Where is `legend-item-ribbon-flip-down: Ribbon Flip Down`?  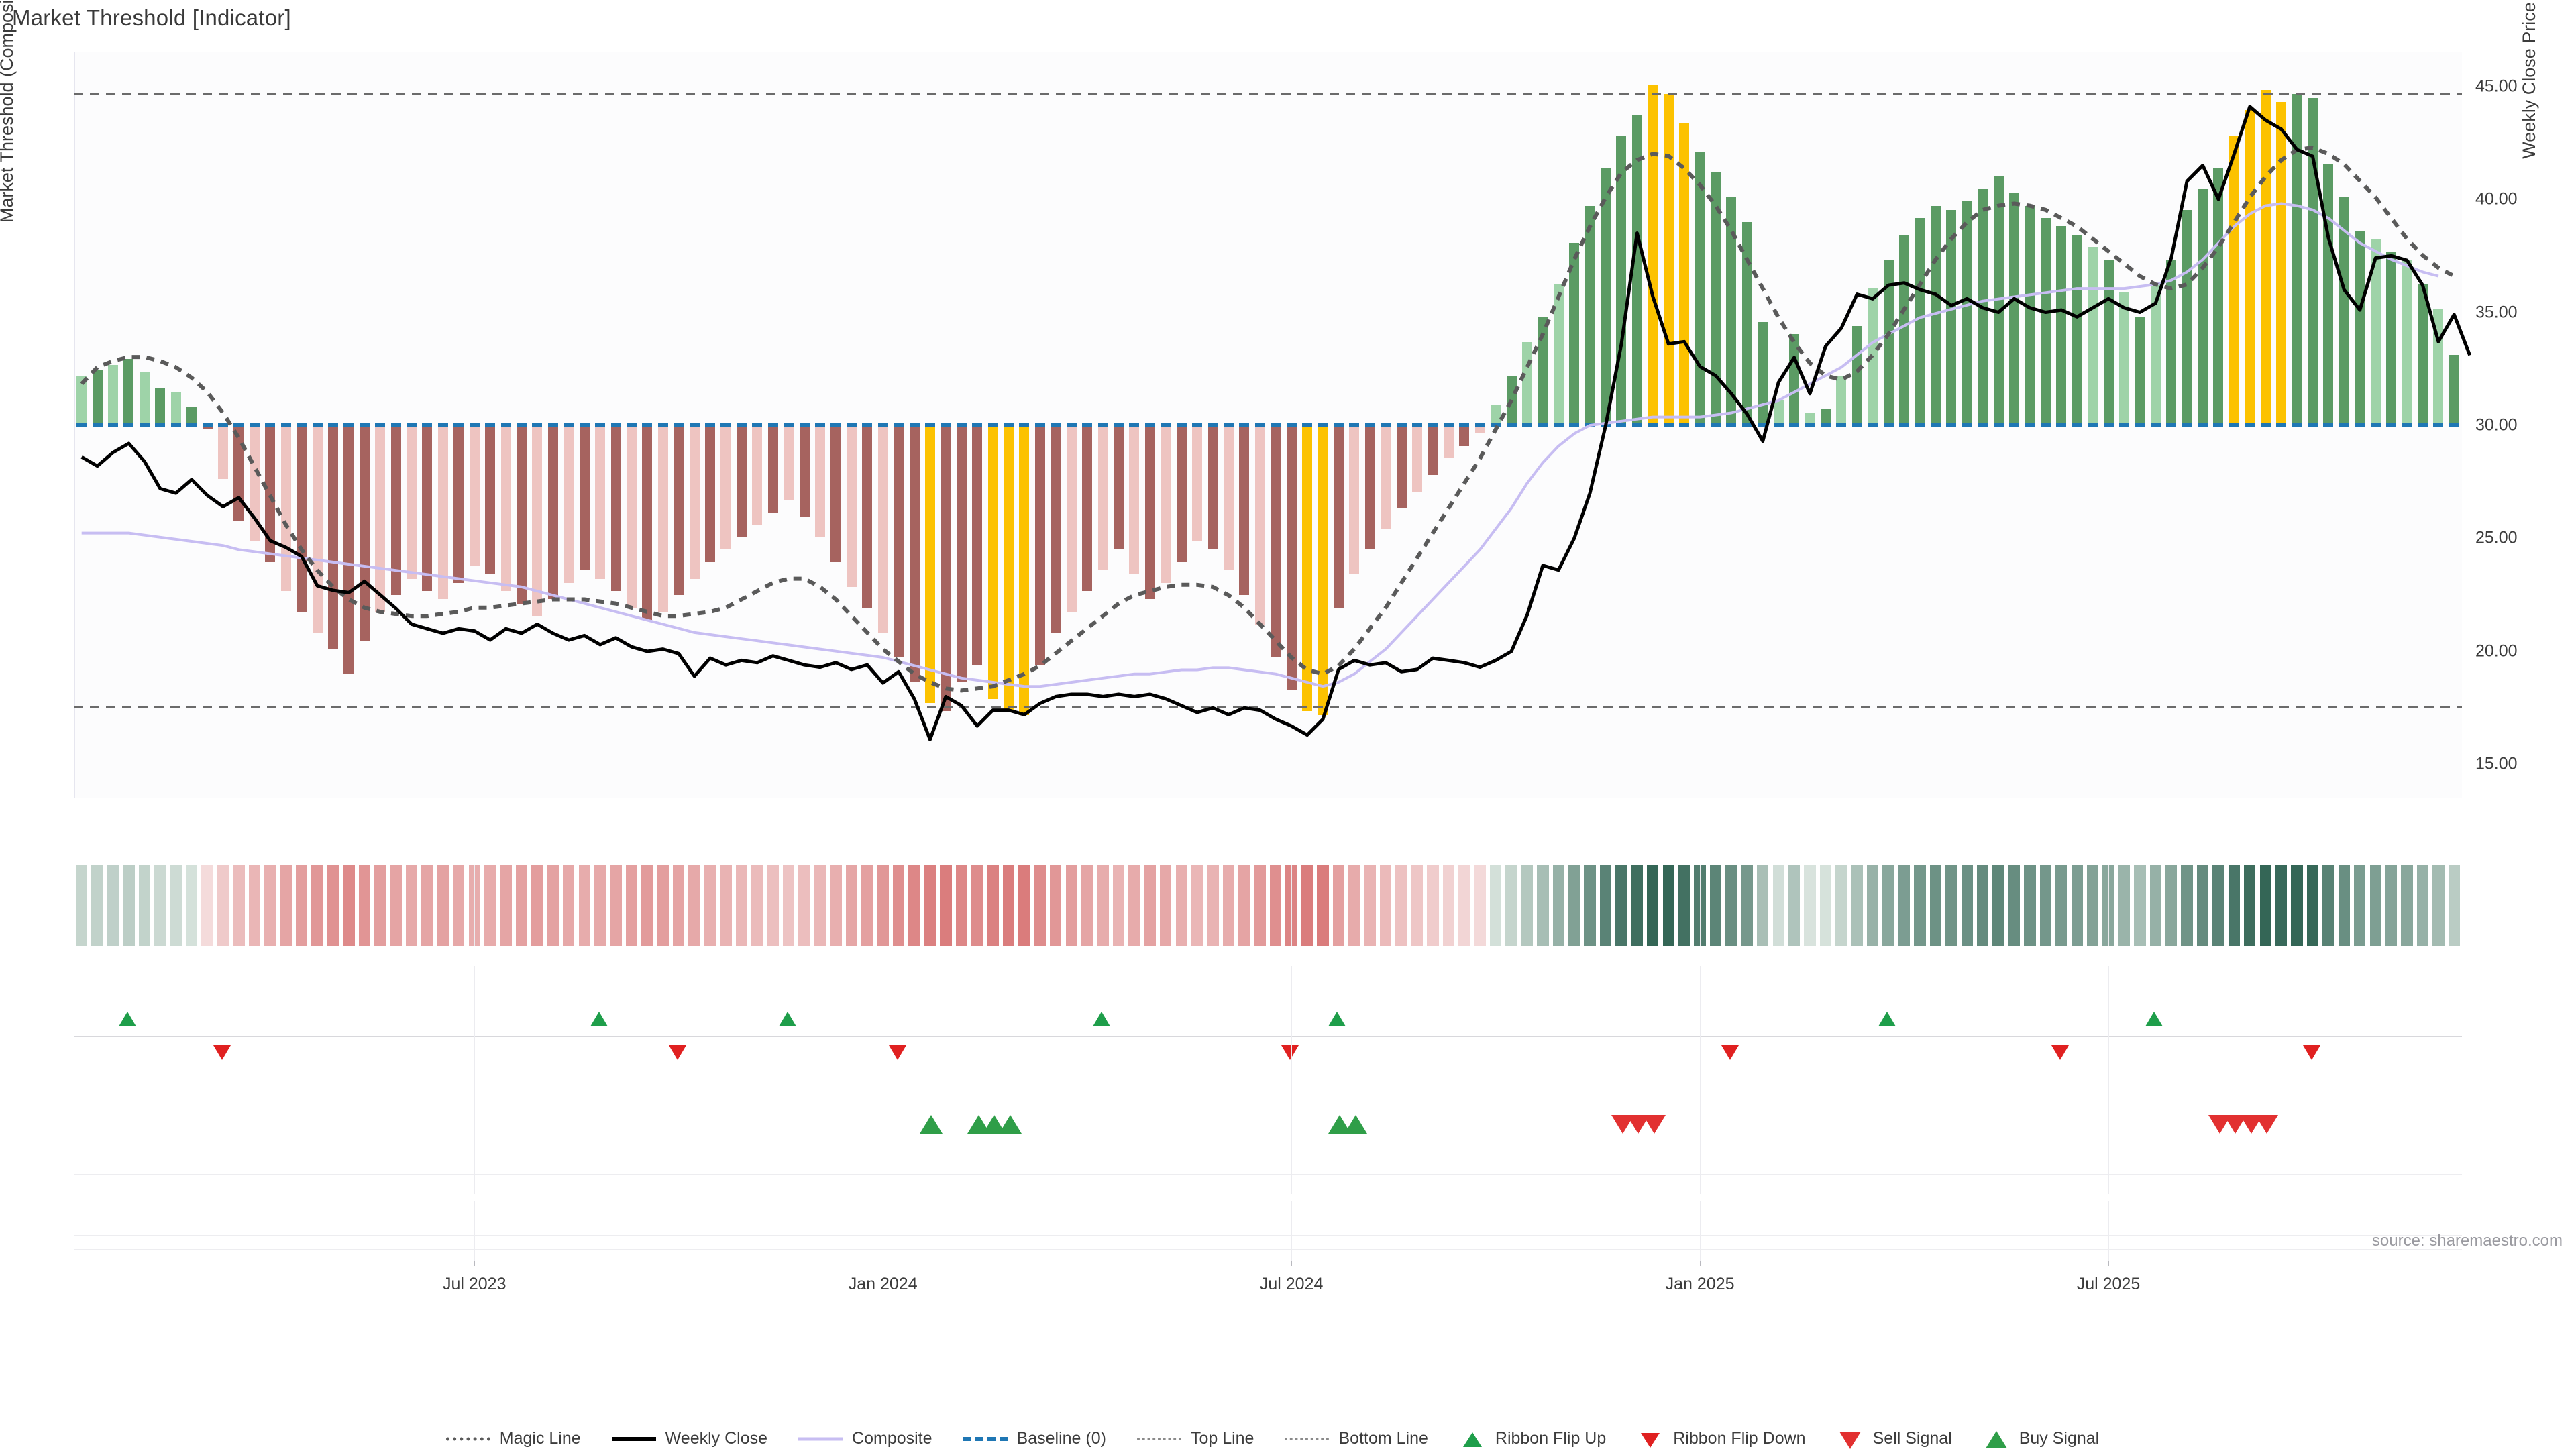 legend-item-ribbon-flip-down: Ribbon Flip Down is located at coordinates (1721, 1438).